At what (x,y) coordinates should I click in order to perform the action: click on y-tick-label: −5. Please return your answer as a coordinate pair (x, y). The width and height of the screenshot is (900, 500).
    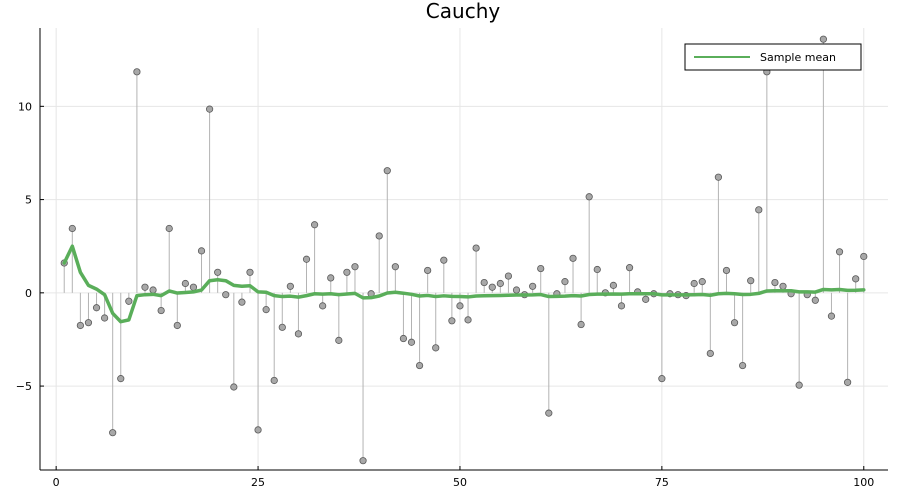
    Looking at the image, I should click on (24, 386).